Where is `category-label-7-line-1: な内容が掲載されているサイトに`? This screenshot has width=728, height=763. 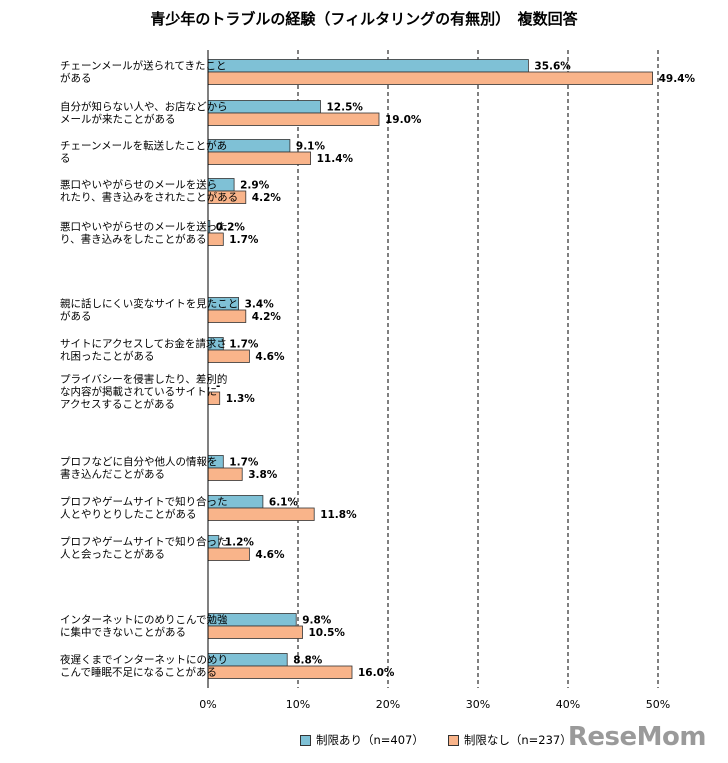
category-label-7-line-1: な内容が掲載されているサイトに is located at coordinates (138, 391).